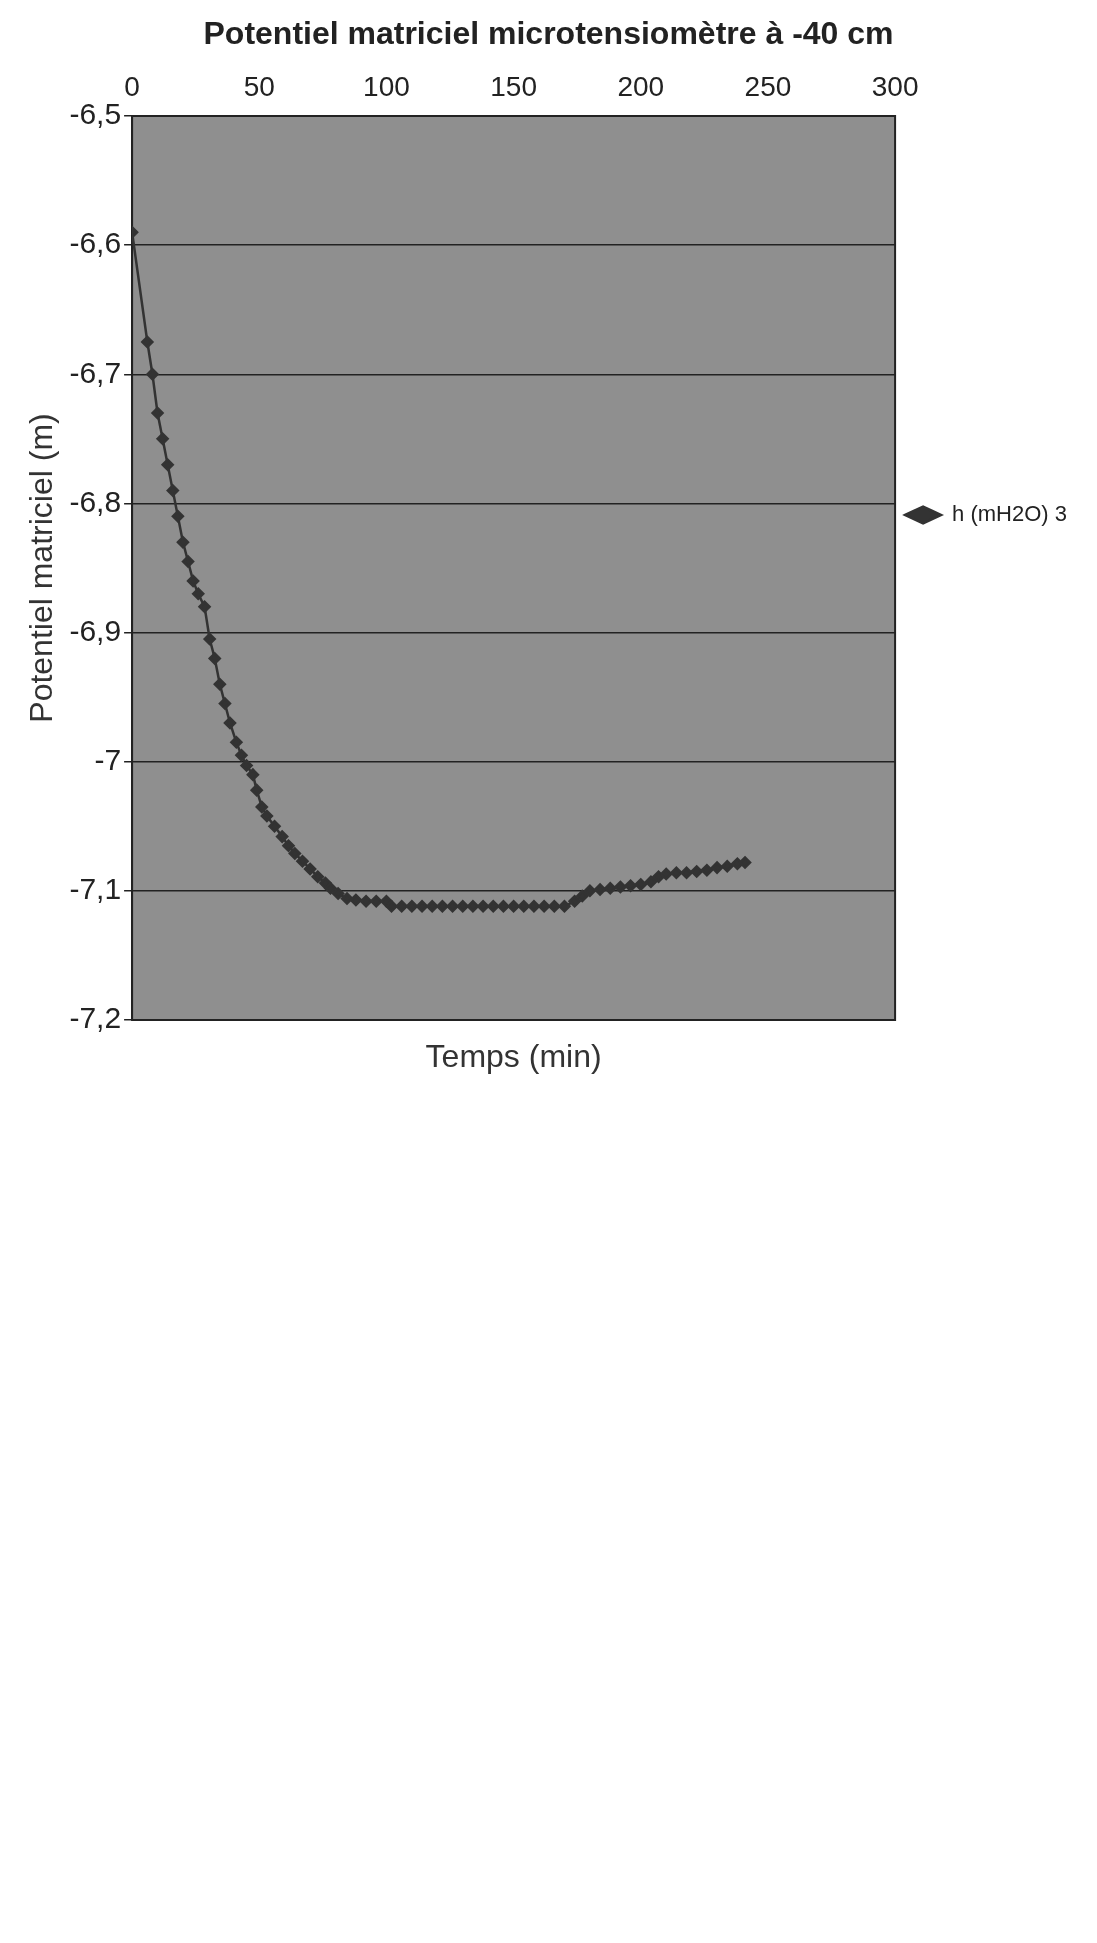 The height and width of the screenshot is (1943, 1097). Describe the element at coordinates (895, 86) in the screenshot. I see `x-tick-label: 300` at that location.